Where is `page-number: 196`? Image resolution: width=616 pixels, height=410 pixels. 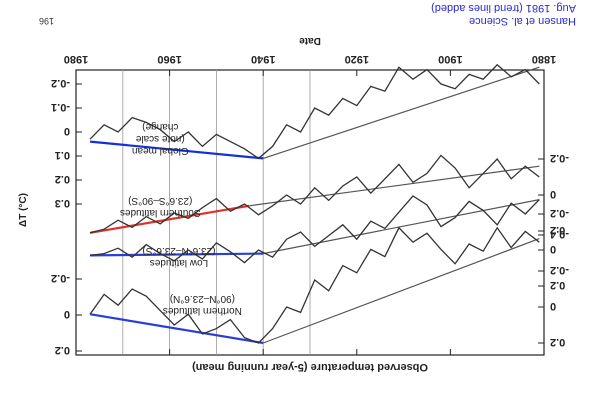
page-number: 196 is located at coordinates (46, 21).